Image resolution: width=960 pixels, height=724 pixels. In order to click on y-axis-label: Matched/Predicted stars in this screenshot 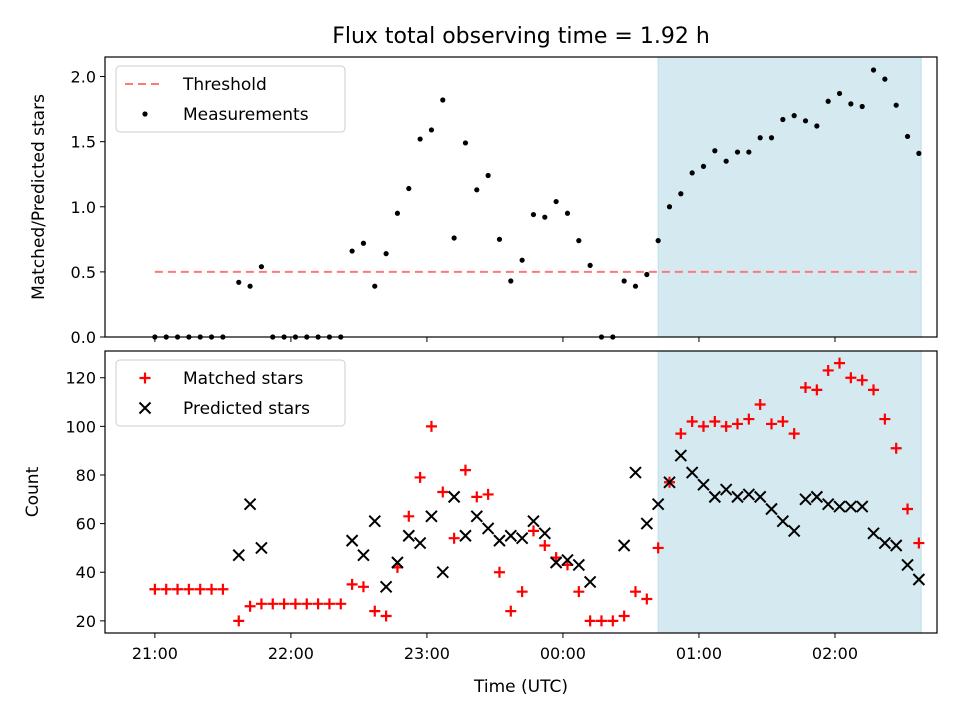, I will do `click(39, 197)`.